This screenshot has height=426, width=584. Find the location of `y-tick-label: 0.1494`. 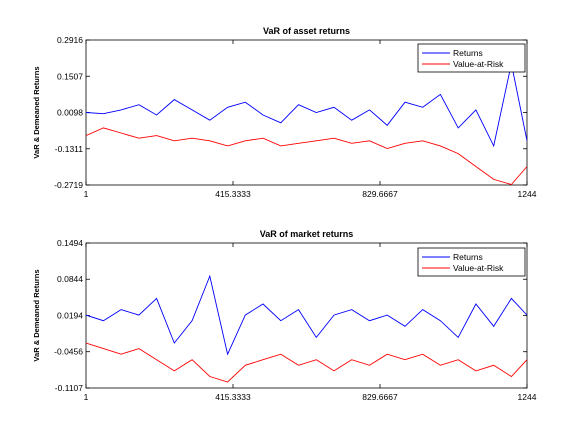

y-tick-label: 0.1494 is located at coordinates (70, 243).